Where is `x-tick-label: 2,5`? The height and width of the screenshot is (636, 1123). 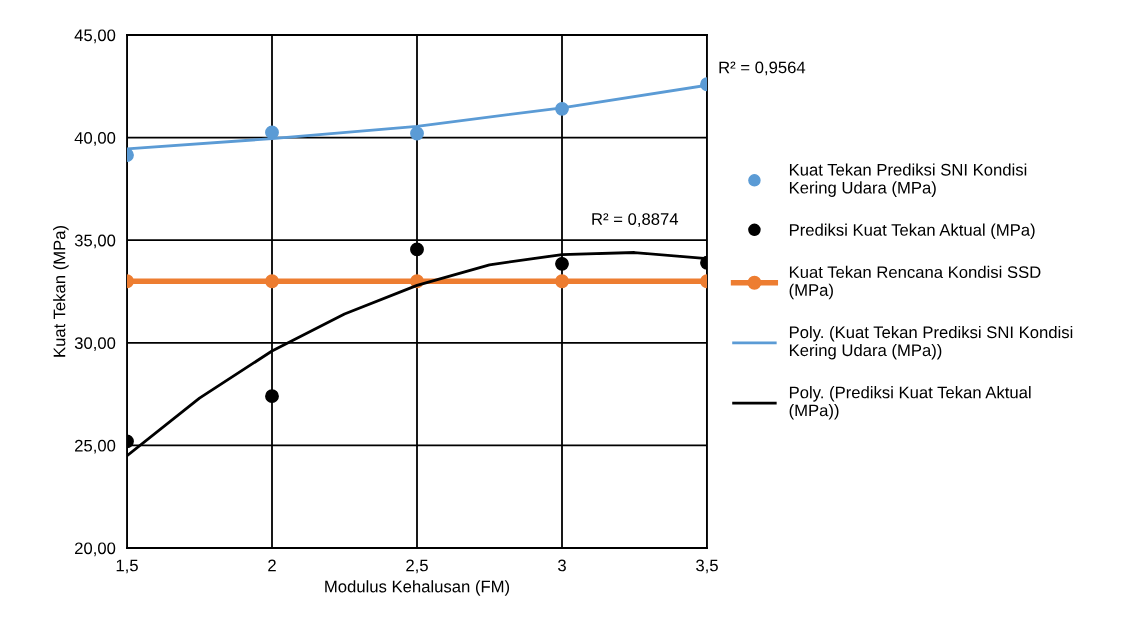
x-tick-label: 2,5 is located at coordinates (417, 566).